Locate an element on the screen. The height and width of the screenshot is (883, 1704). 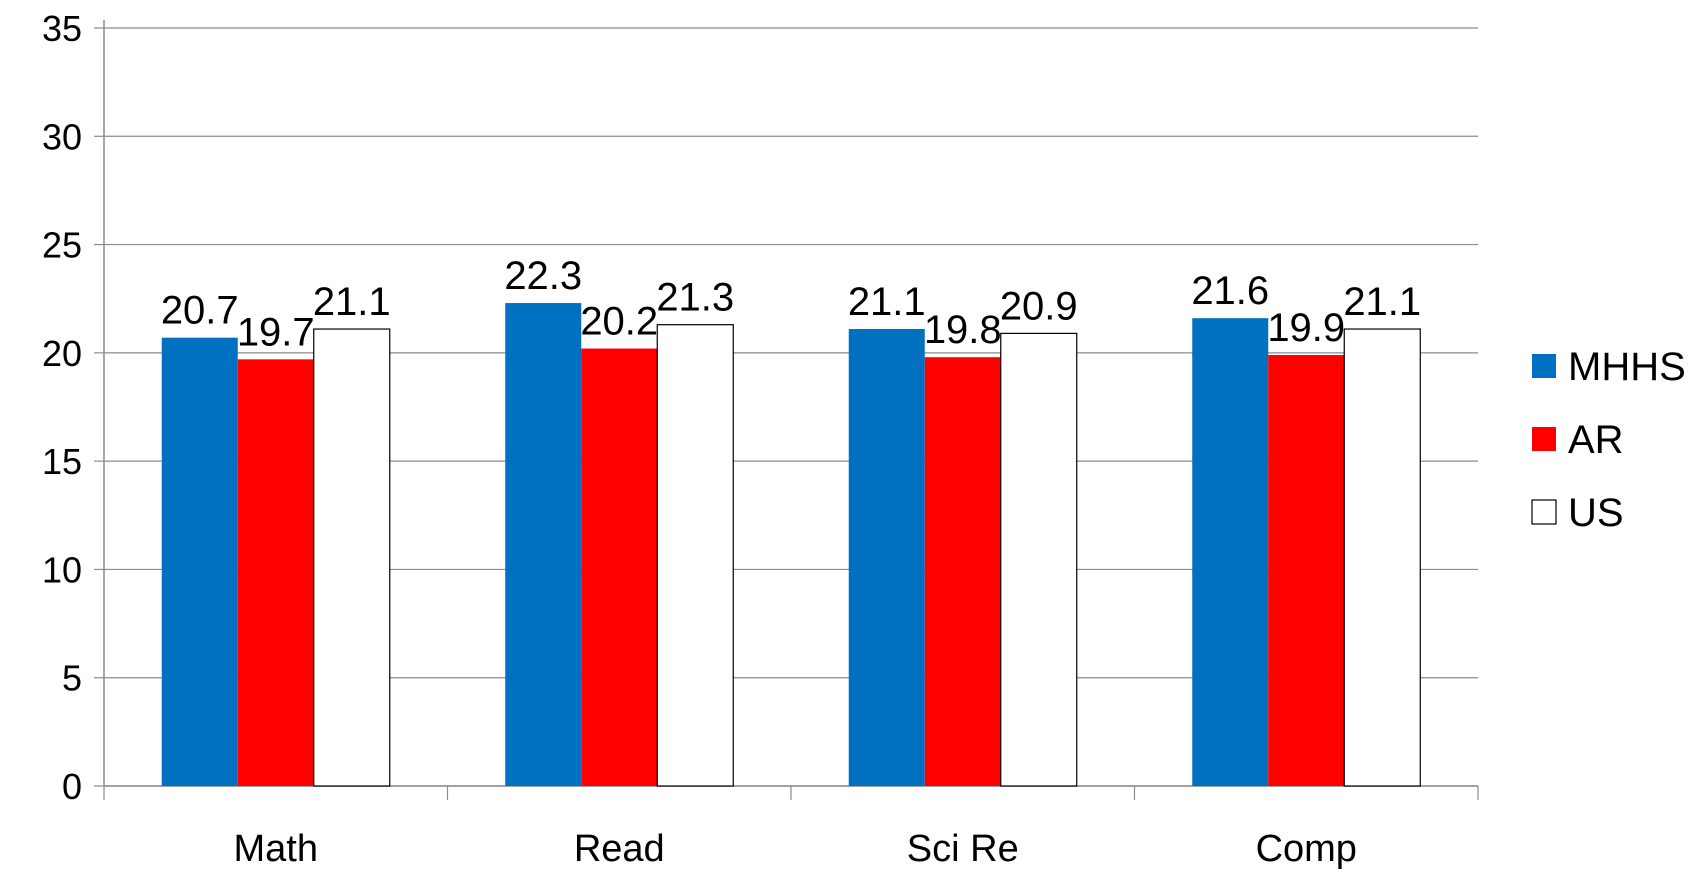
bar-ar-math is located at coordinates (275, 572).